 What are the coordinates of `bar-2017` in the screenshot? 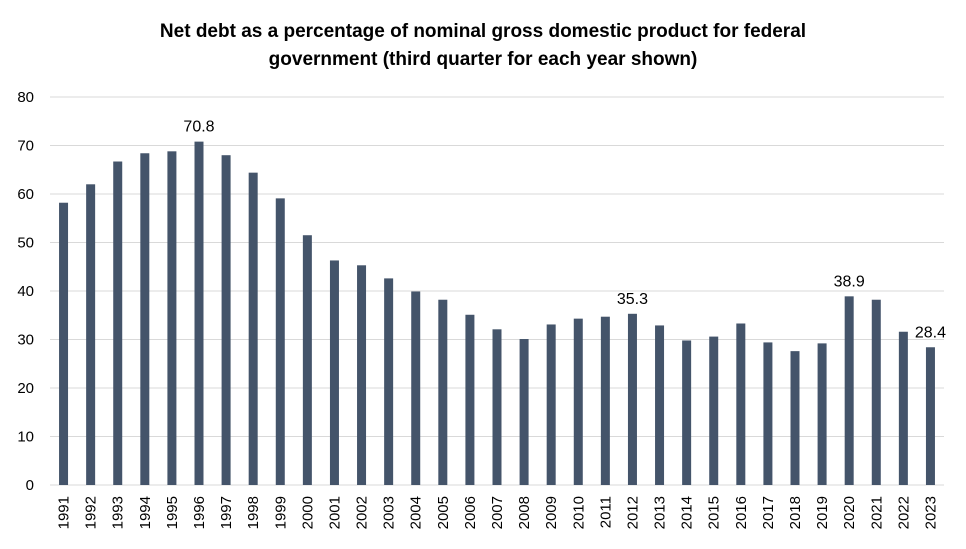 It's located at (768, 413).